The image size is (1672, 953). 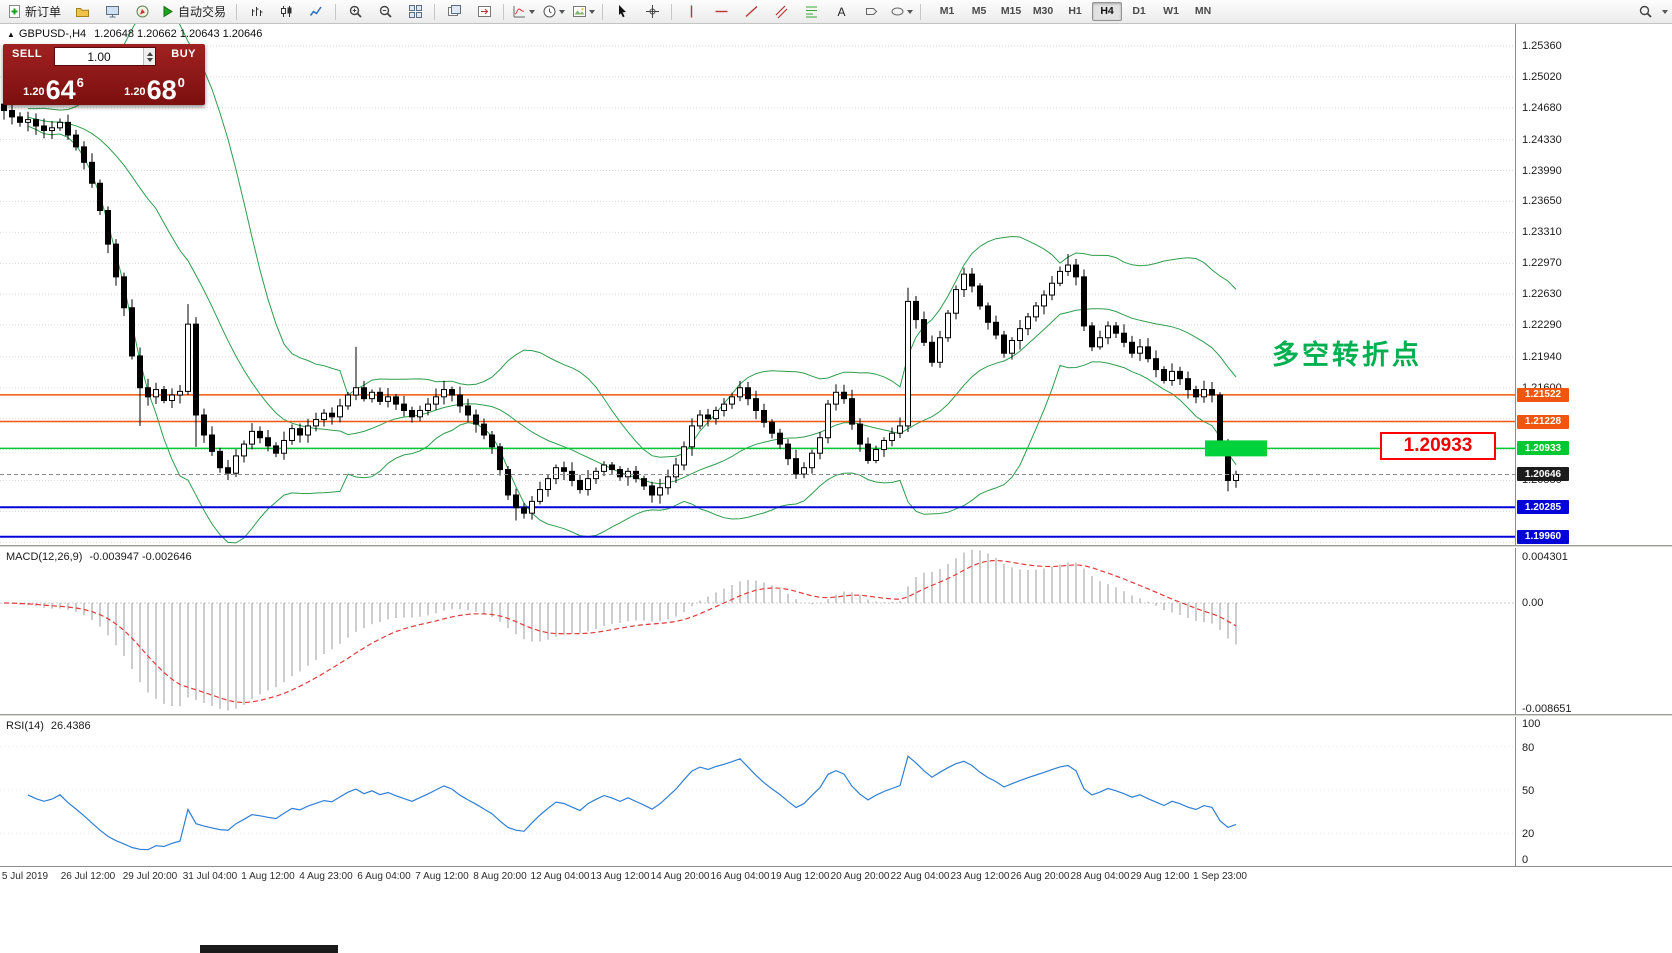 What do you see at coordinates (1542, 76) in the screenshot?
I see `price-axis-label: 1.25020` at bounding box center [1542, 76].